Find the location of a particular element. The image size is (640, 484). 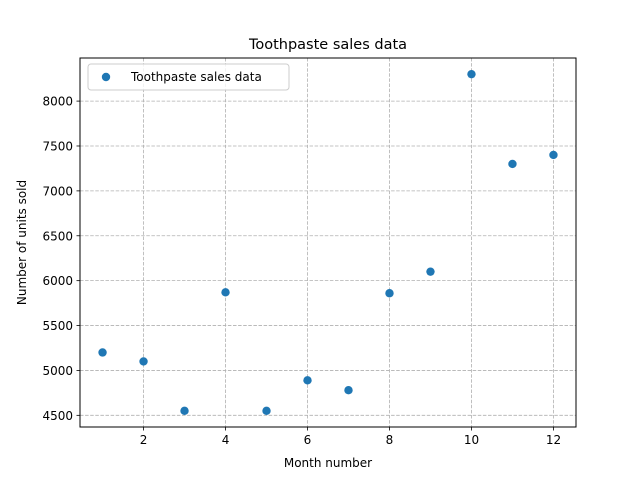

y-tick-label: 7500 is located at coordinates (57, 146).